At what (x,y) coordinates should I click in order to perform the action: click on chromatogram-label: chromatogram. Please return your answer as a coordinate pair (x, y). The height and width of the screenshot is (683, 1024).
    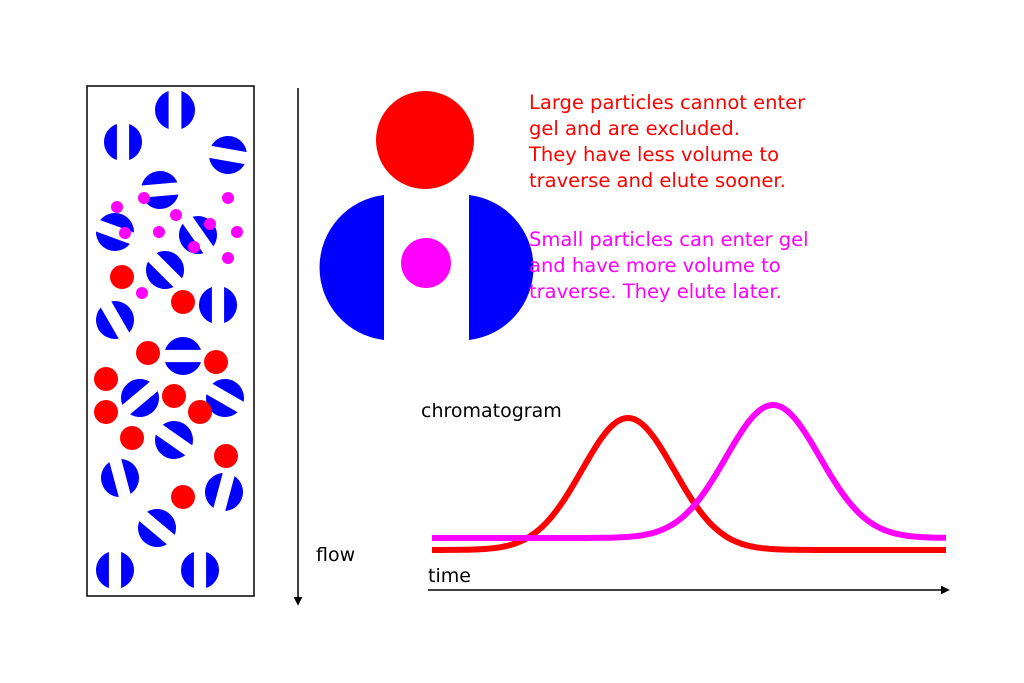
    Looking at the image, I should click on (491, 411).